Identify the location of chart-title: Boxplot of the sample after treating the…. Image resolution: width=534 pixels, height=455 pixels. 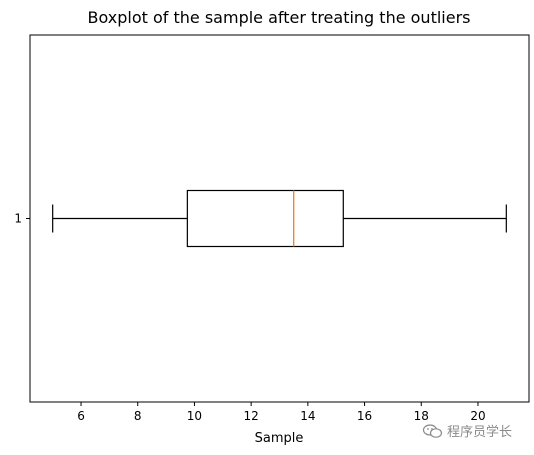
(279, 17).